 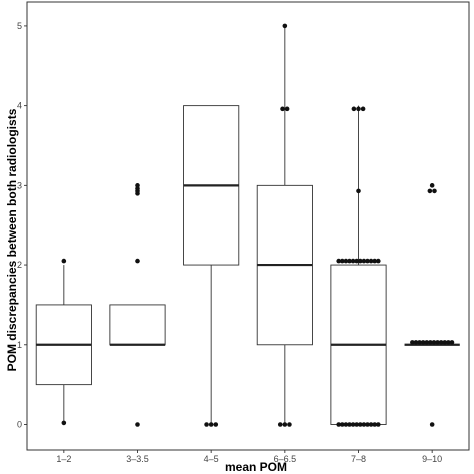 I want to click on y-tick-label: 2, so click(x=19, y=265).